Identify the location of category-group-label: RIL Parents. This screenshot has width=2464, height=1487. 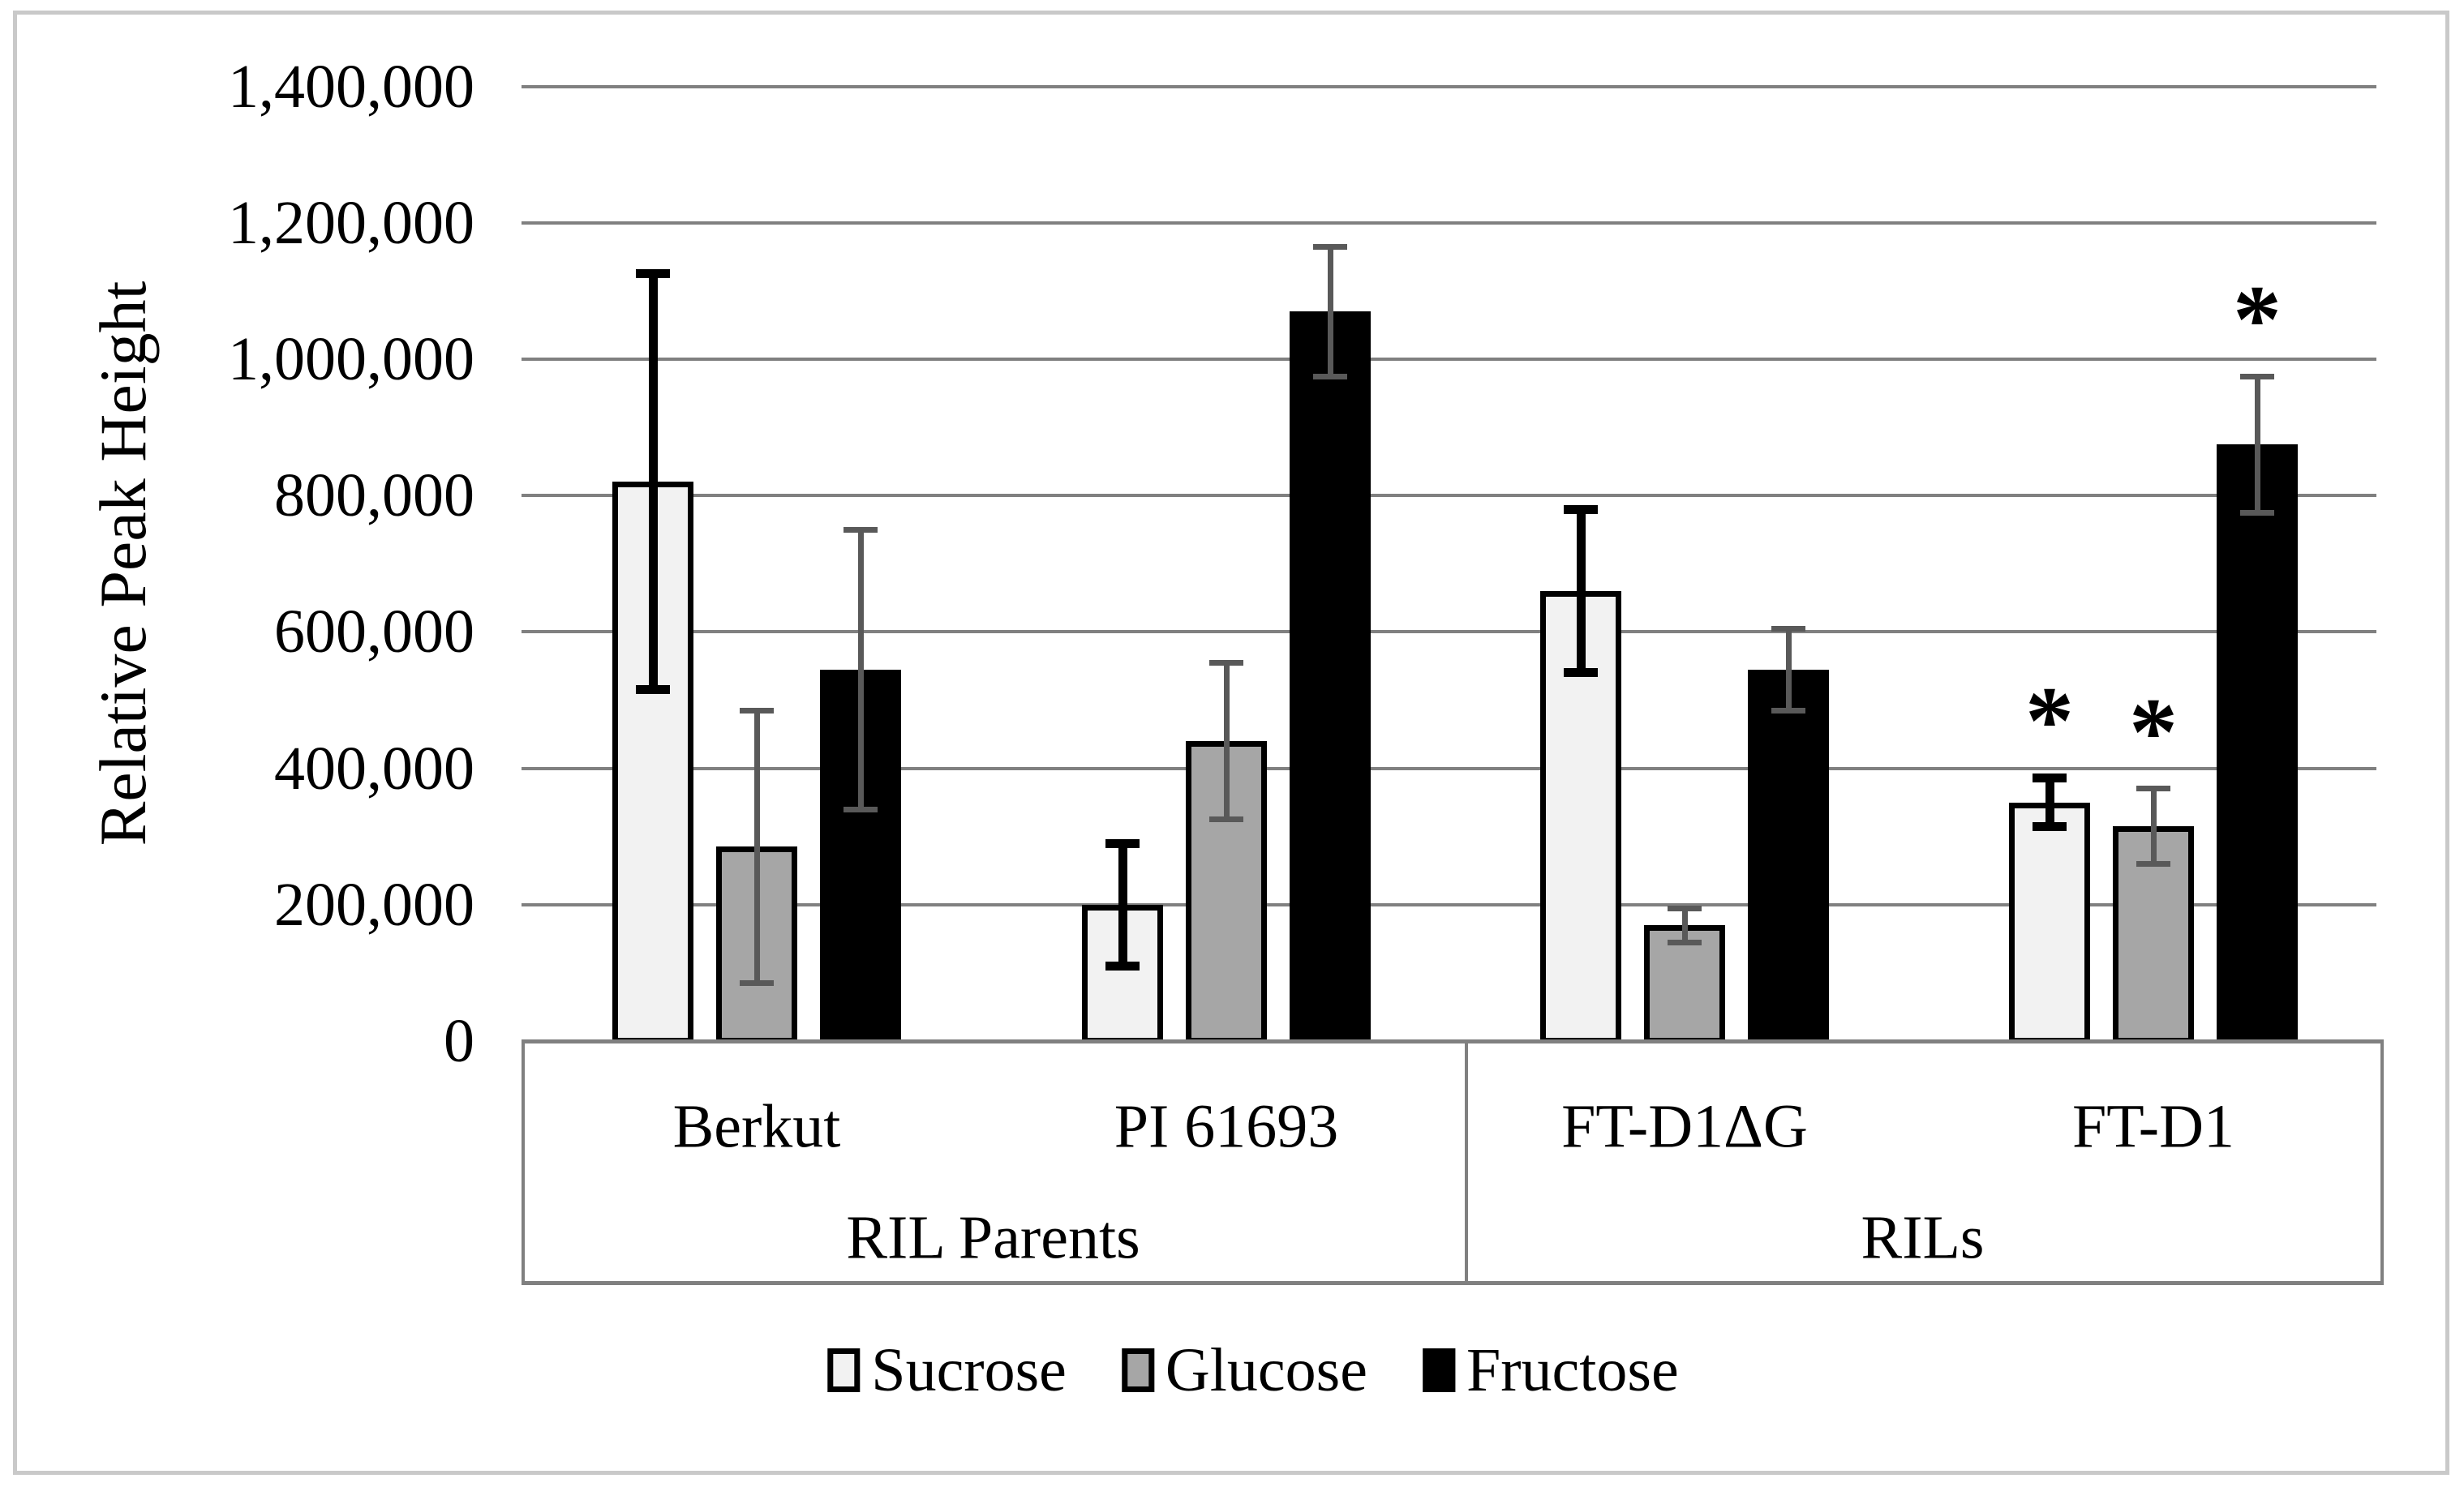
(993, 1237).